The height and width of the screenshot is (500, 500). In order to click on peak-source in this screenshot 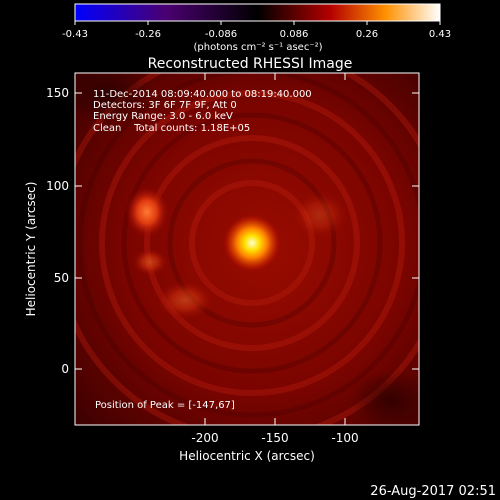, I will do `click(252, 243)`.